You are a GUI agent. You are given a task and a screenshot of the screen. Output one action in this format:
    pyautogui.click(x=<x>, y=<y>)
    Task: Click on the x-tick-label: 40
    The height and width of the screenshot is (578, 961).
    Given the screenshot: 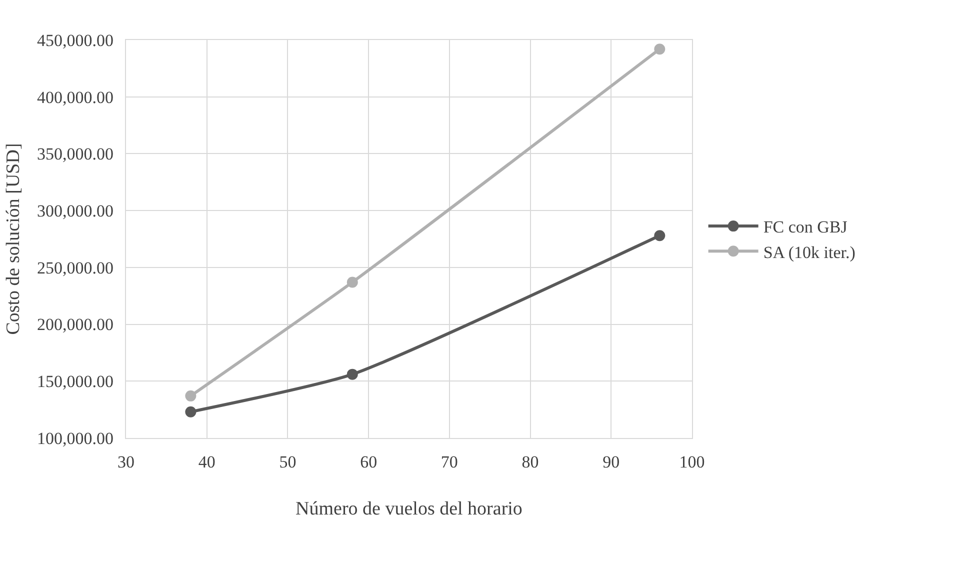 What is the action you would take?
    pyautogui.click(x=207, y=462)
    